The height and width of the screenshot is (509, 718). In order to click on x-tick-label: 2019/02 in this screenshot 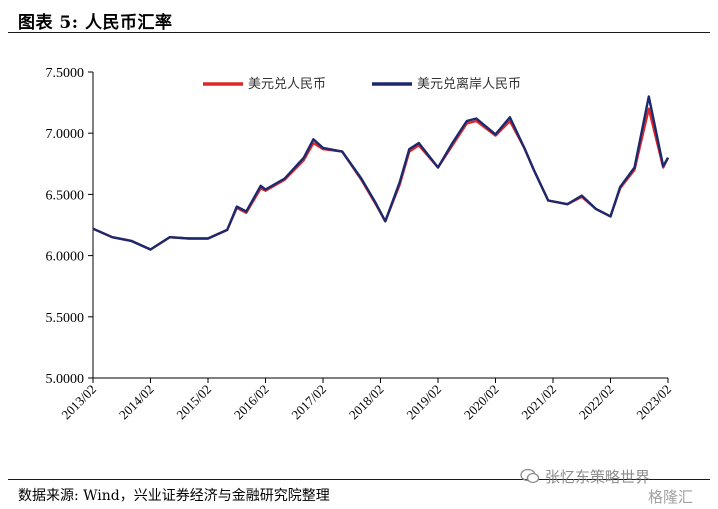, I will do `click(423, 402)`.